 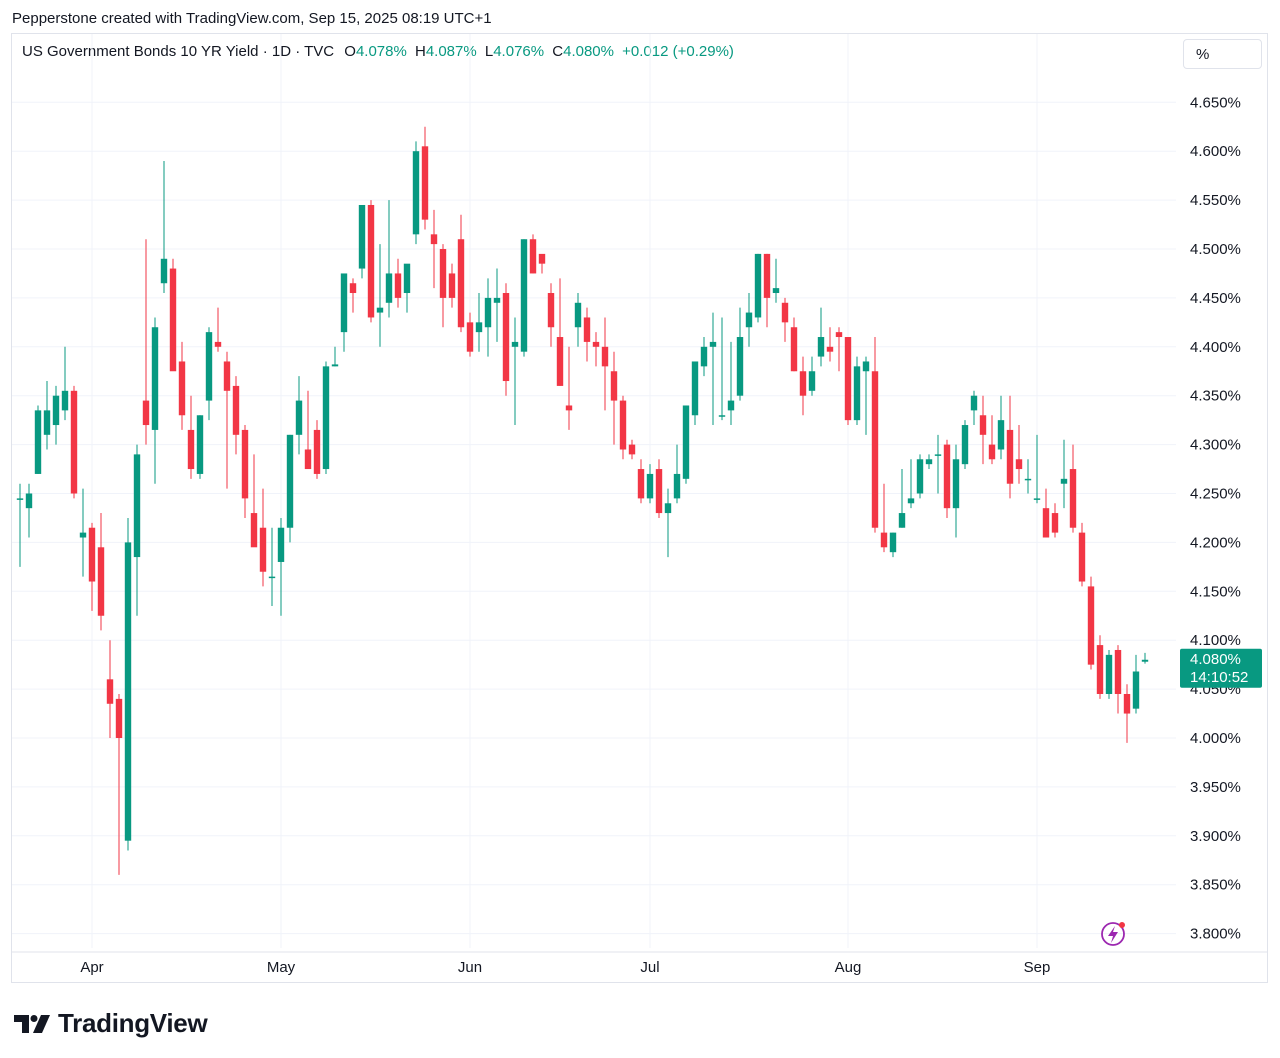 What do you see at coordinates (451, 51) in the screenshot?
I see `high-value: 4.087%` at bounding box center [451, 51].